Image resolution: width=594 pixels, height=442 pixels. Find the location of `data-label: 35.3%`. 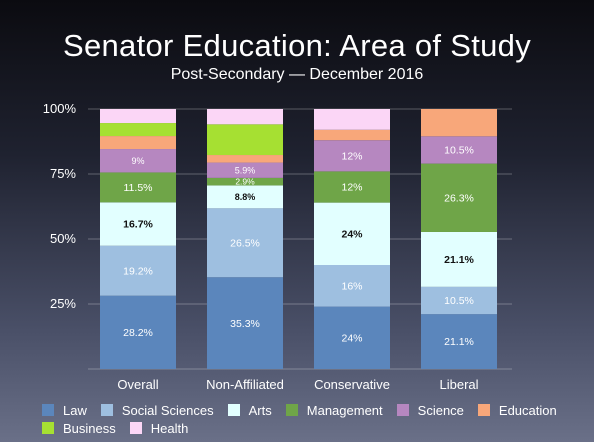

data-label: 35.3% is located at coordinates (245, 324).